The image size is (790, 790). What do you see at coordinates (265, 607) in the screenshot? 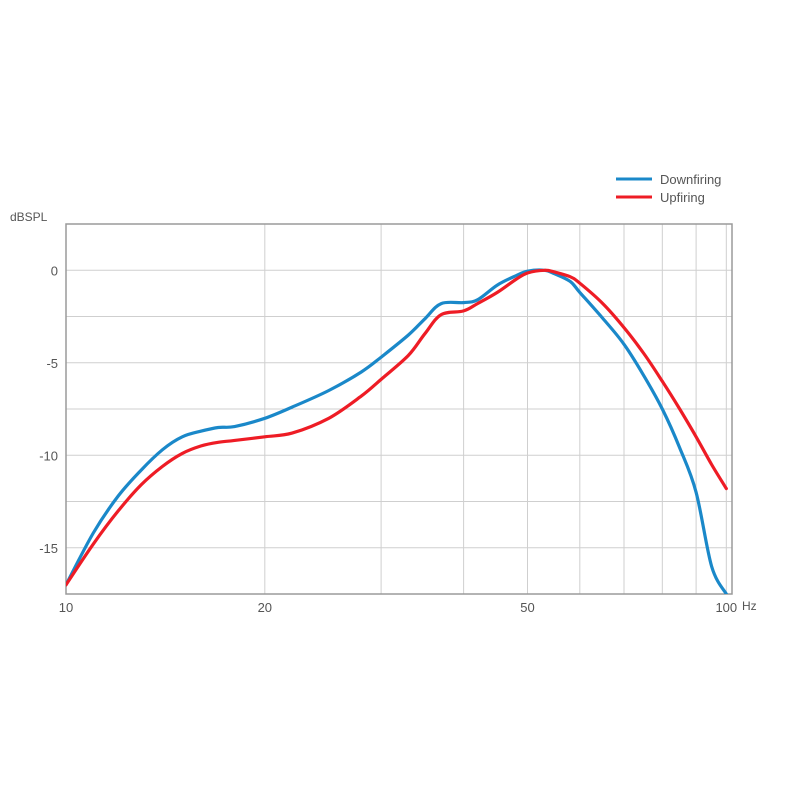
I see `x-tick-label: 20` at bounding box center [265, 607].